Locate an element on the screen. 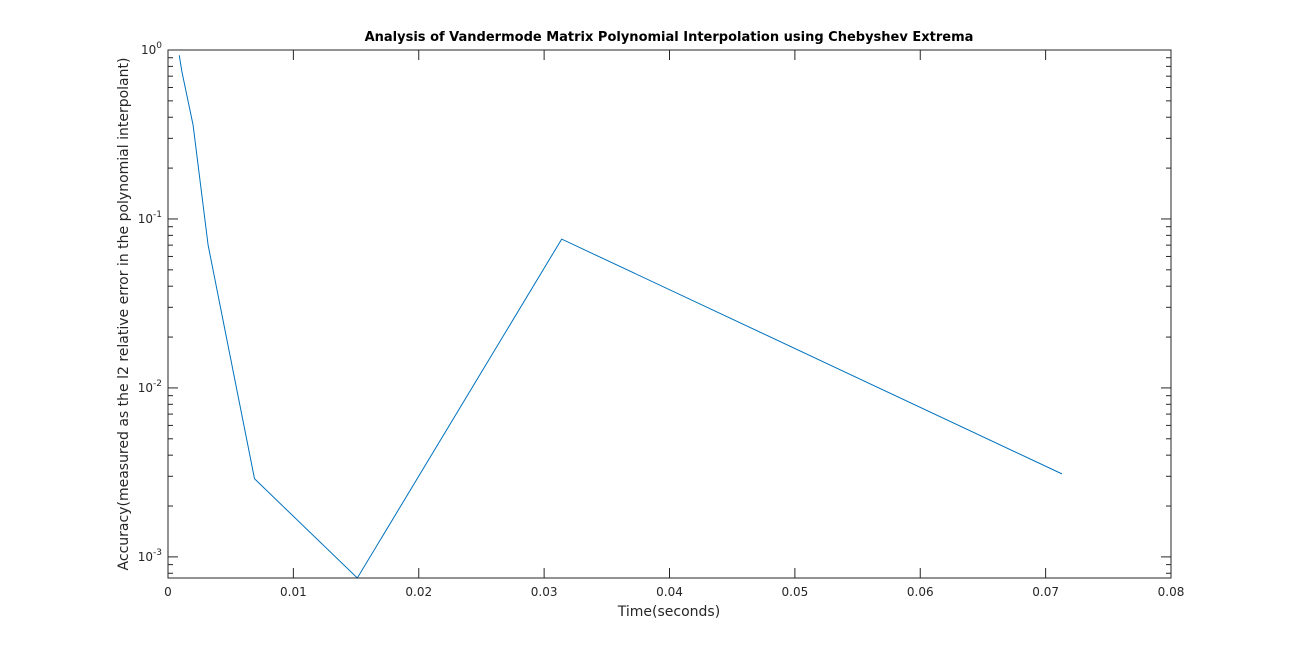 The height and width of the screenshot is (652, 1295). x-tick-label: 0.07 is located at coordinates (1045, 592).